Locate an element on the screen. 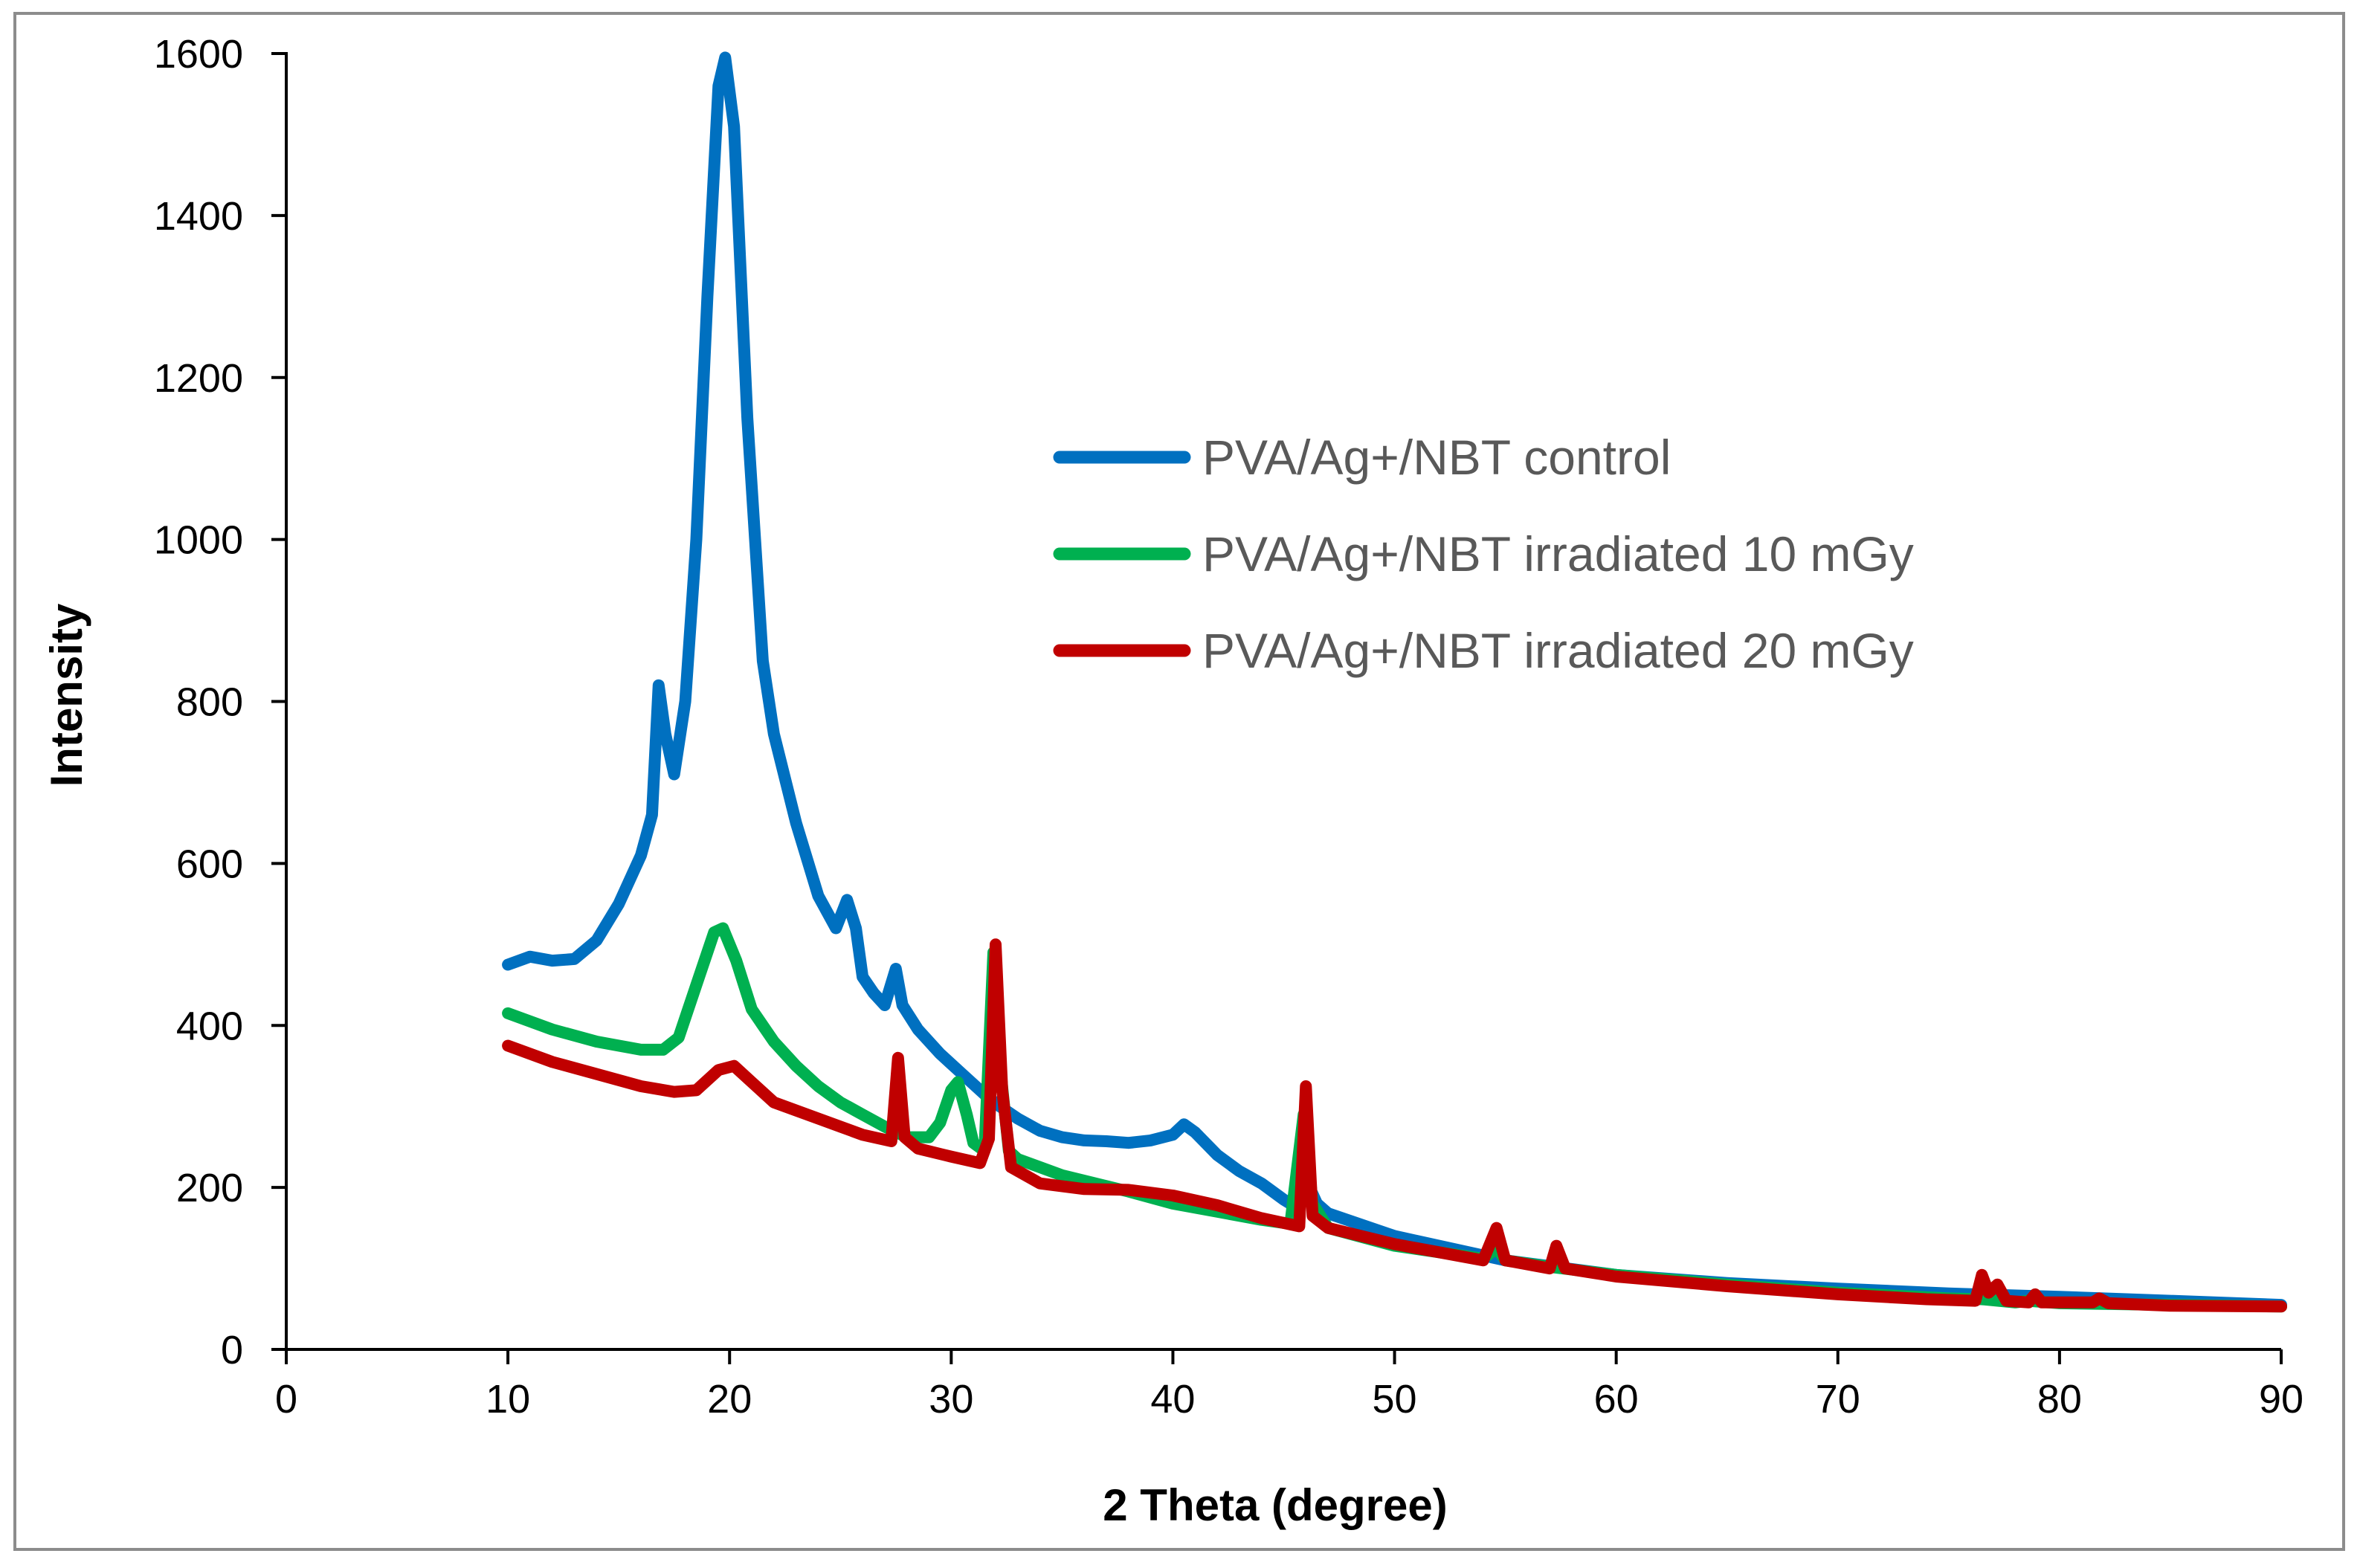 This screenshot has width=2360, height=1568. x-tick-label: 70 is located at coordinates (1838, 1399).